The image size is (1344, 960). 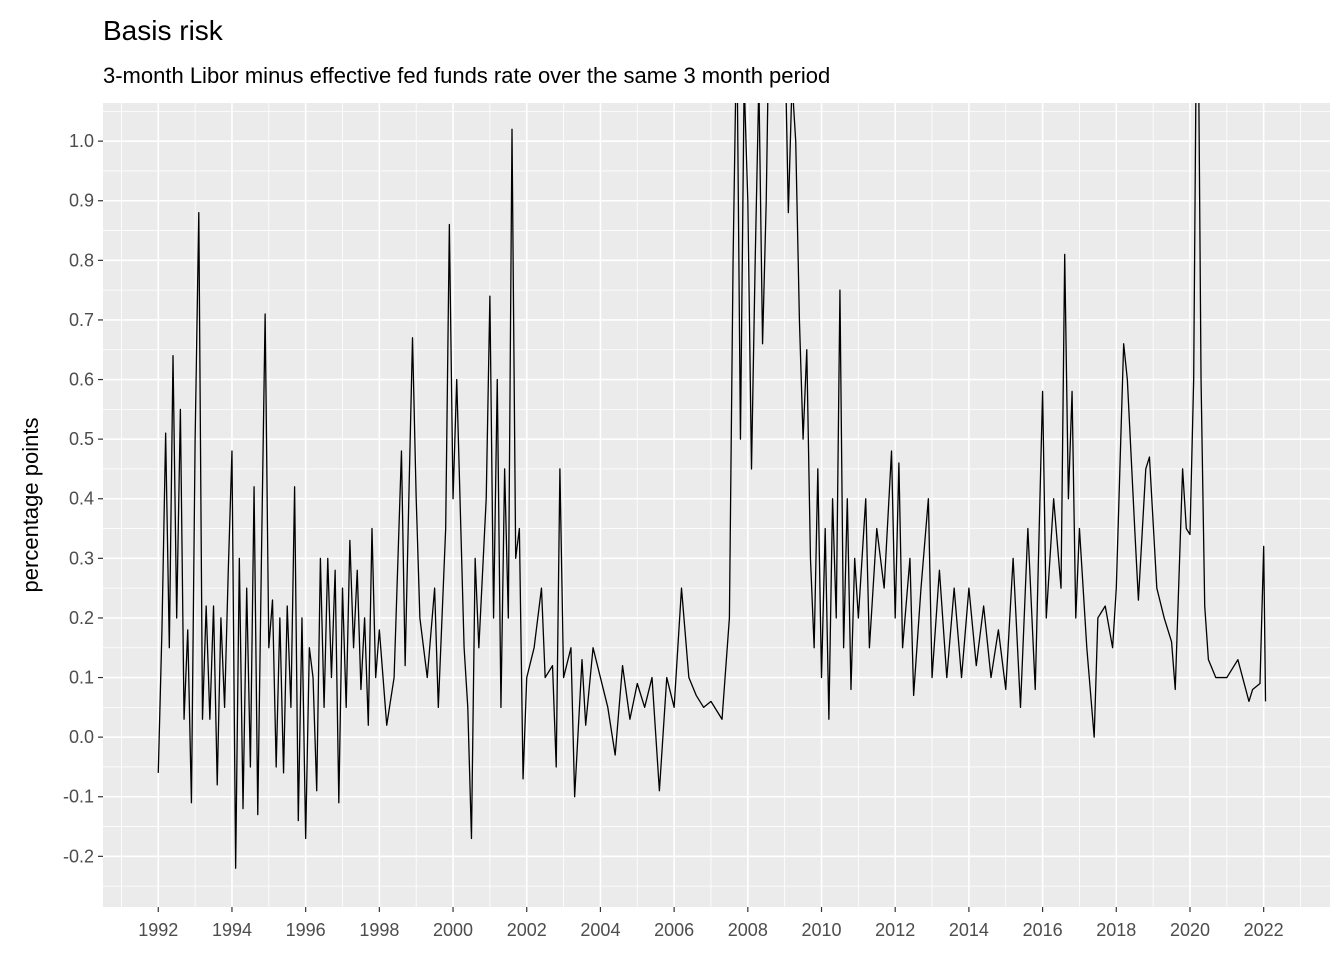 What do you see at coordinates (1190, 930) in the screenshot?
I see `x-tick-label: 2020` at bounding box center [1190, 930].